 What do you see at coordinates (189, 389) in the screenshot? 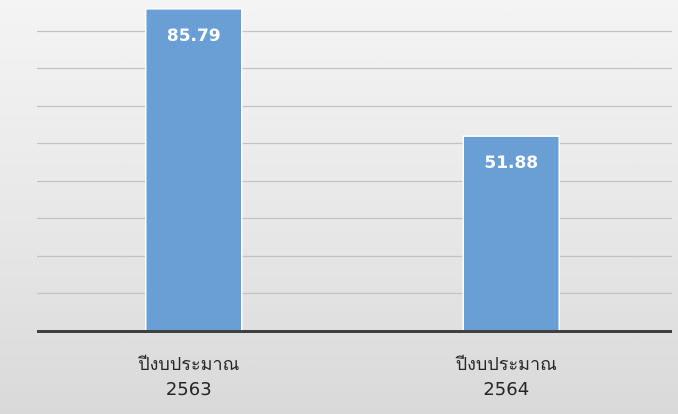
I see `x-tick-label: 2563` at bounding box center [189, 389].